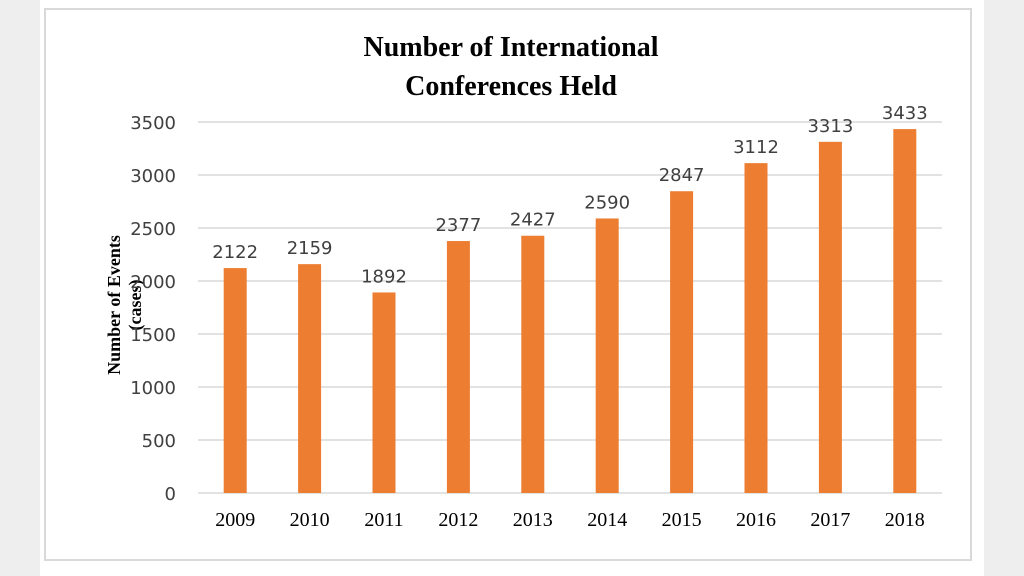 Image resolution: width=1024 pixels, height=576 pixels. What do you see at coordinates (905, 113) in the screenshot?
I see `data-label: 3433` at bounding box center [905, 113].